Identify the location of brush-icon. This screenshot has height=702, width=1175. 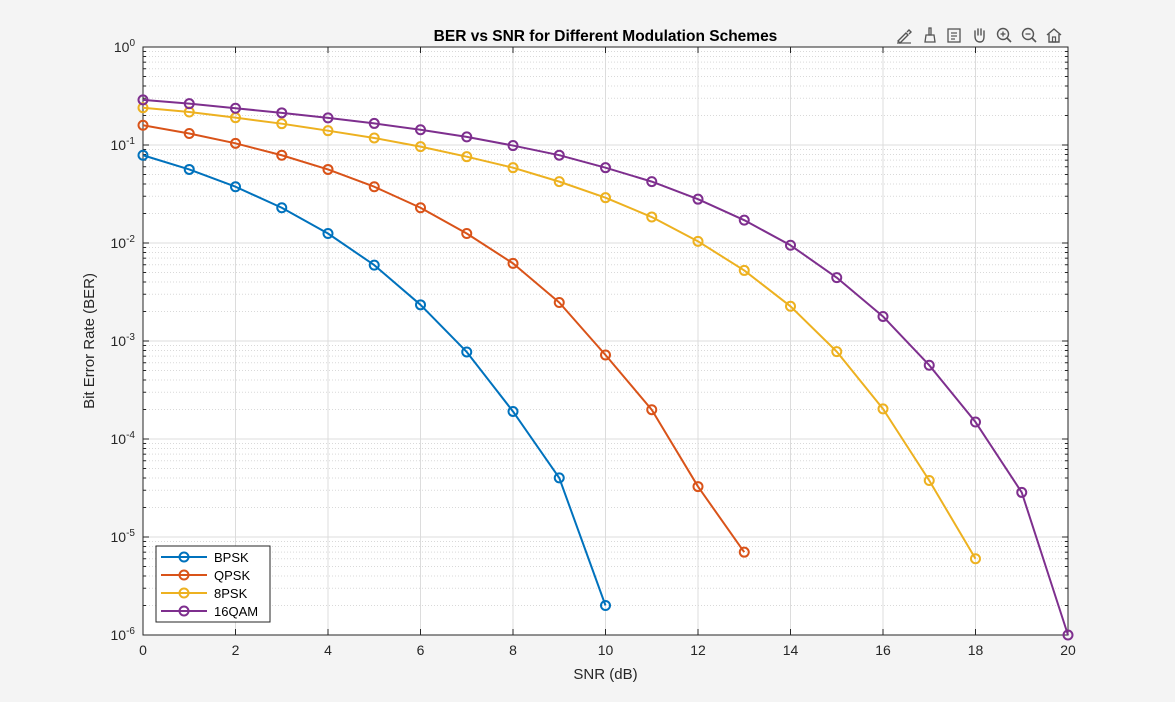
(930, 35).